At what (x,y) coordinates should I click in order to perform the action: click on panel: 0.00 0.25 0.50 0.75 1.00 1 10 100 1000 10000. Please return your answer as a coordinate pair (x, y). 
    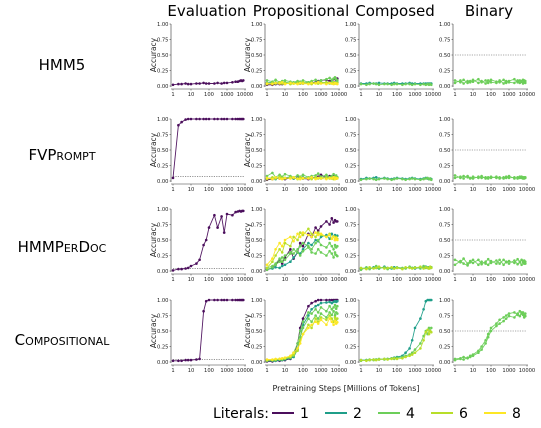
    Looking at the image, I should click on (487, 336).